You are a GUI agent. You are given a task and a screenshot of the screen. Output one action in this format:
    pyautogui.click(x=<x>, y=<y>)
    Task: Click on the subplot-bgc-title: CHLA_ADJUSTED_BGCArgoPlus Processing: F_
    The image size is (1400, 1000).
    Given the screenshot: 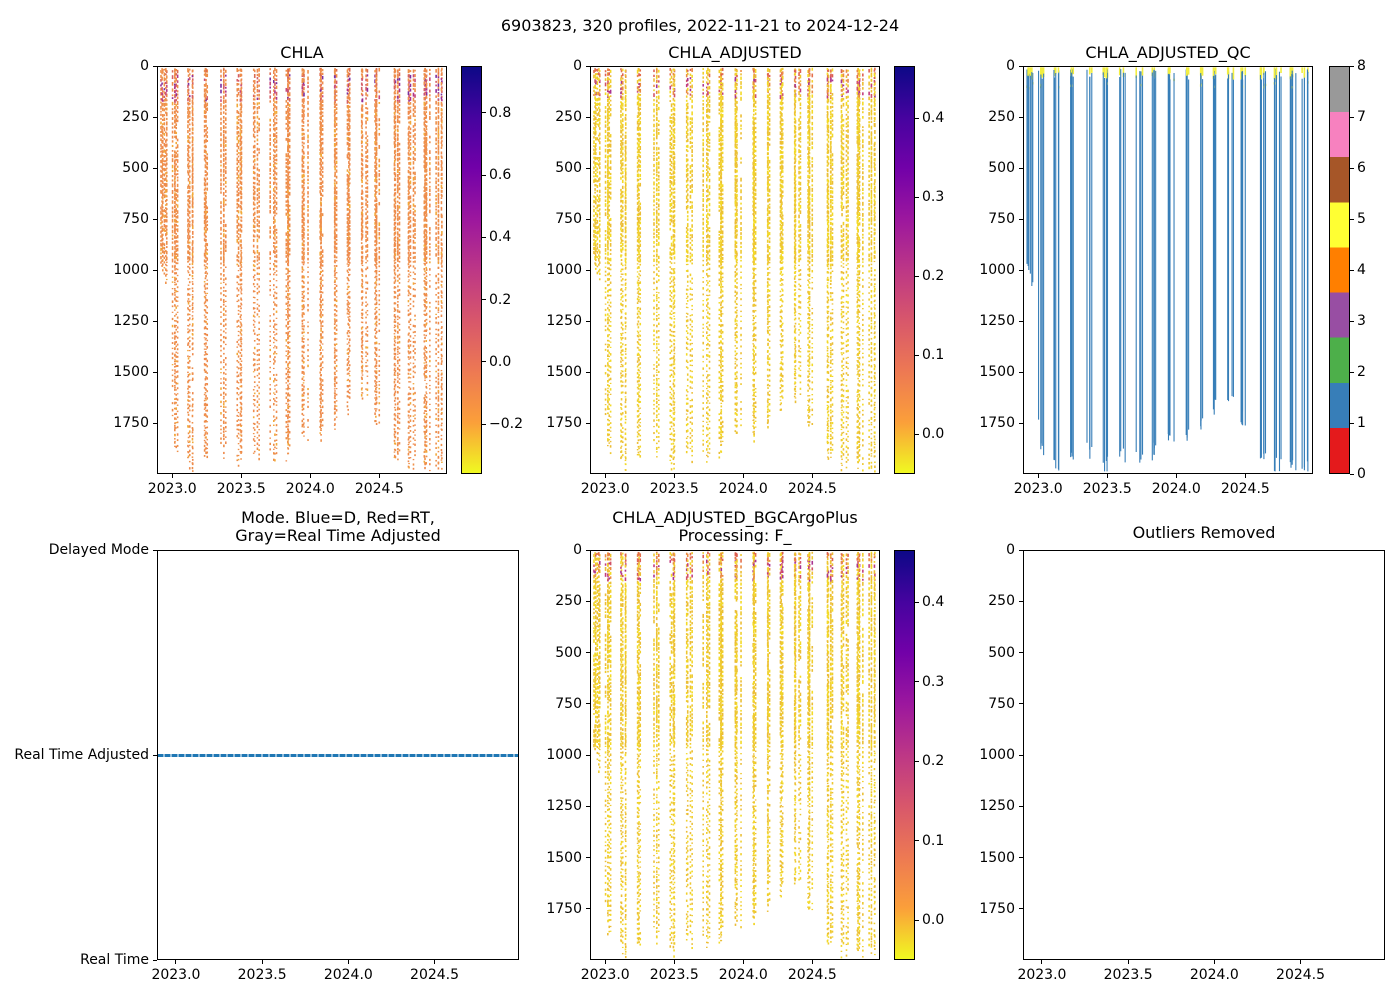 What is the action you would take?
    pyautogui.click(x=735, y=526)
    